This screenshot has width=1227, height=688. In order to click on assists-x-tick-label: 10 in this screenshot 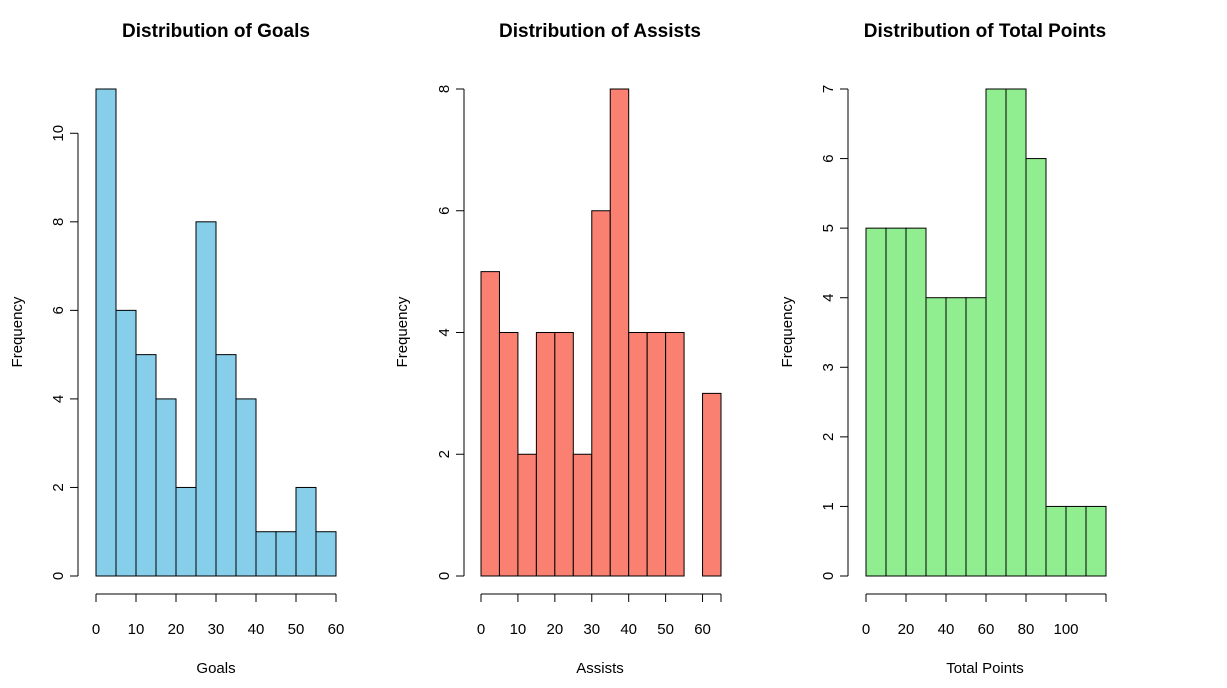, I will do `click(518, 629)`.